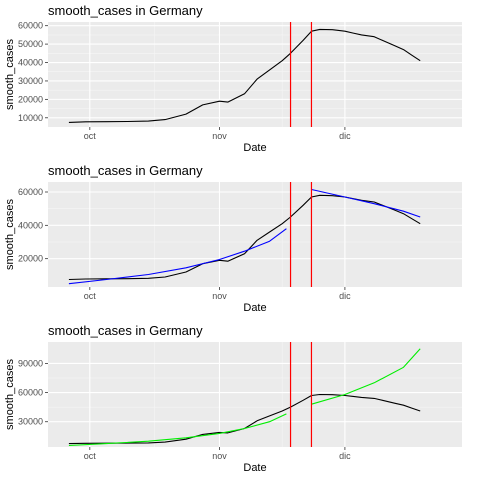 The width and height of the screenshot is (480, 480). Describe the element at coordinates (30, 44) in the screenshot. I see `y-tick-label: 50000` at that location.